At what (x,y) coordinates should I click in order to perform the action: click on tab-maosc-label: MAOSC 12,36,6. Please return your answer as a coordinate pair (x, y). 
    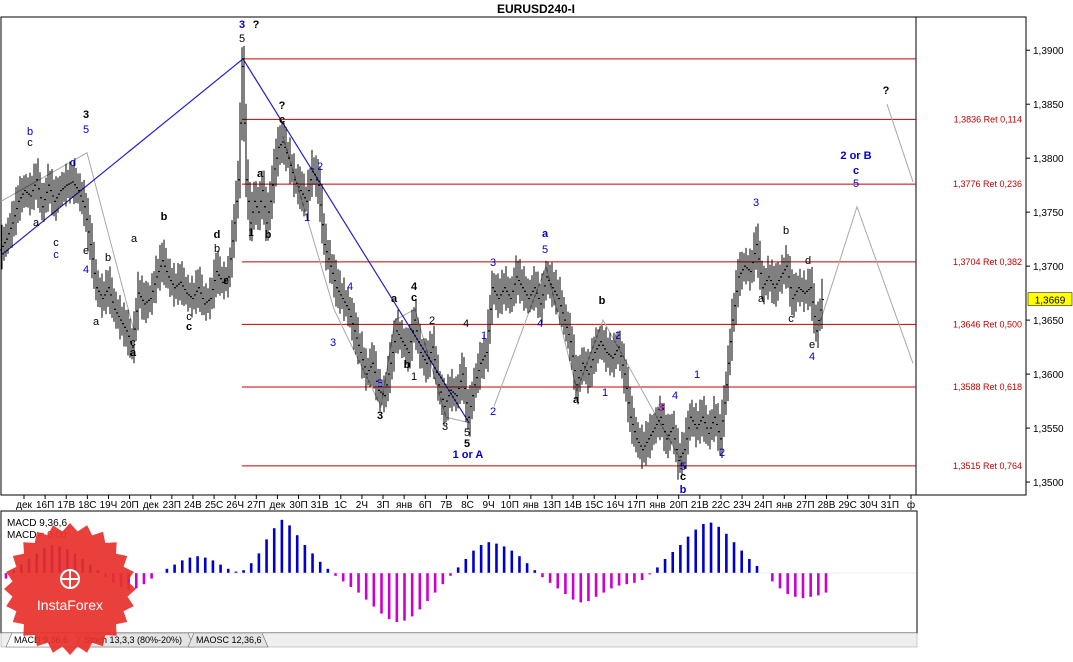
    Looking at the image, I should click on (229, 640).